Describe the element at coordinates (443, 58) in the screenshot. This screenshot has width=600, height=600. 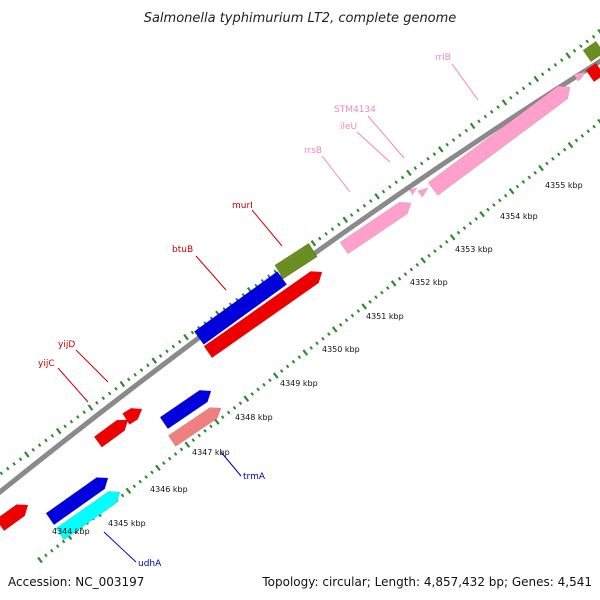
I see `gene-label-rrlB: rrlB` at that location.